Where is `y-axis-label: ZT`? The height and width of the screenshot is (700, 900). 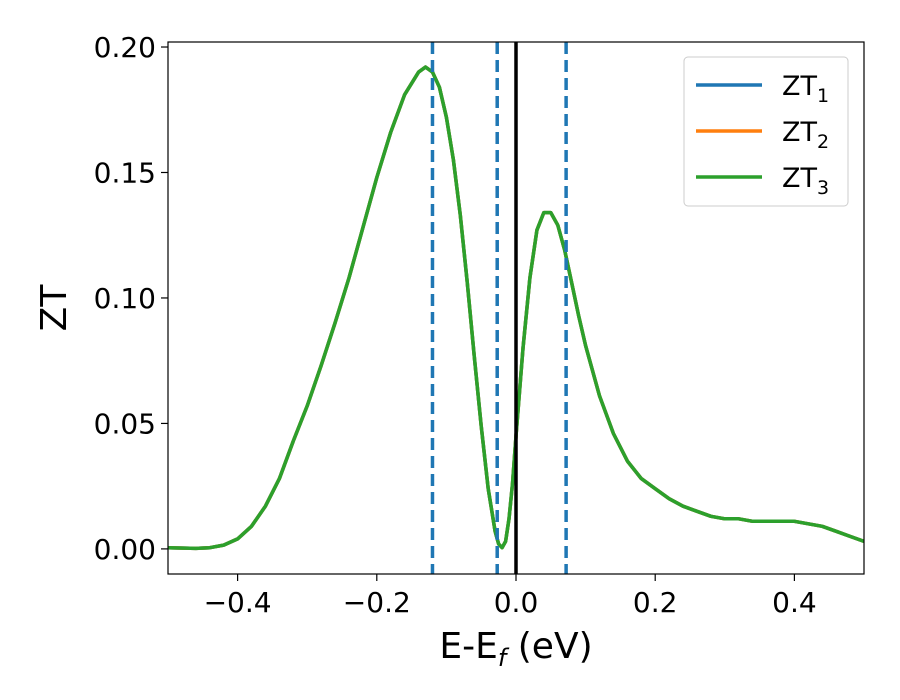 y-axis-label: ZT is located at coordinates (54, 308).